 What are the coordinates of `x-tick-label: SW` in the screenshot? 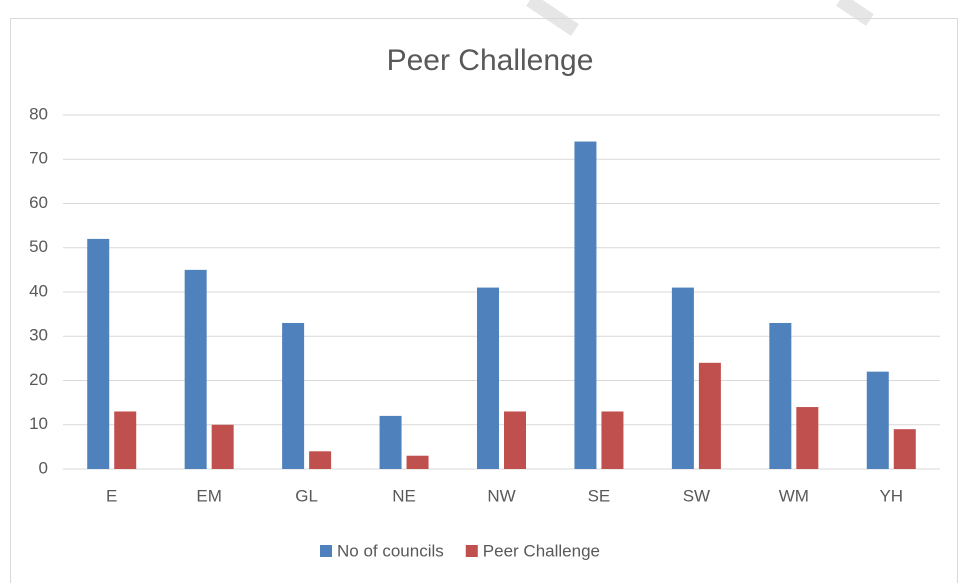 It's located at (696, 495).